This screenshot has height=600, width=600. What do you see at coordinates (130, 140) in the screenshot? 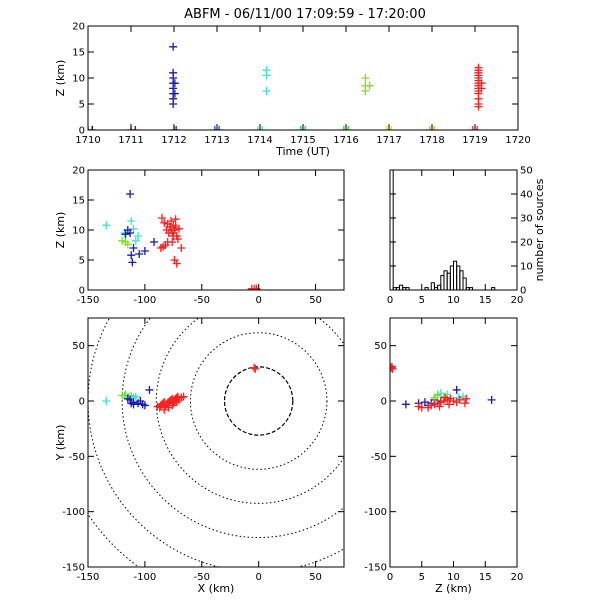
I see `x-tick-label: 1711` at bounding box center [130, 140].